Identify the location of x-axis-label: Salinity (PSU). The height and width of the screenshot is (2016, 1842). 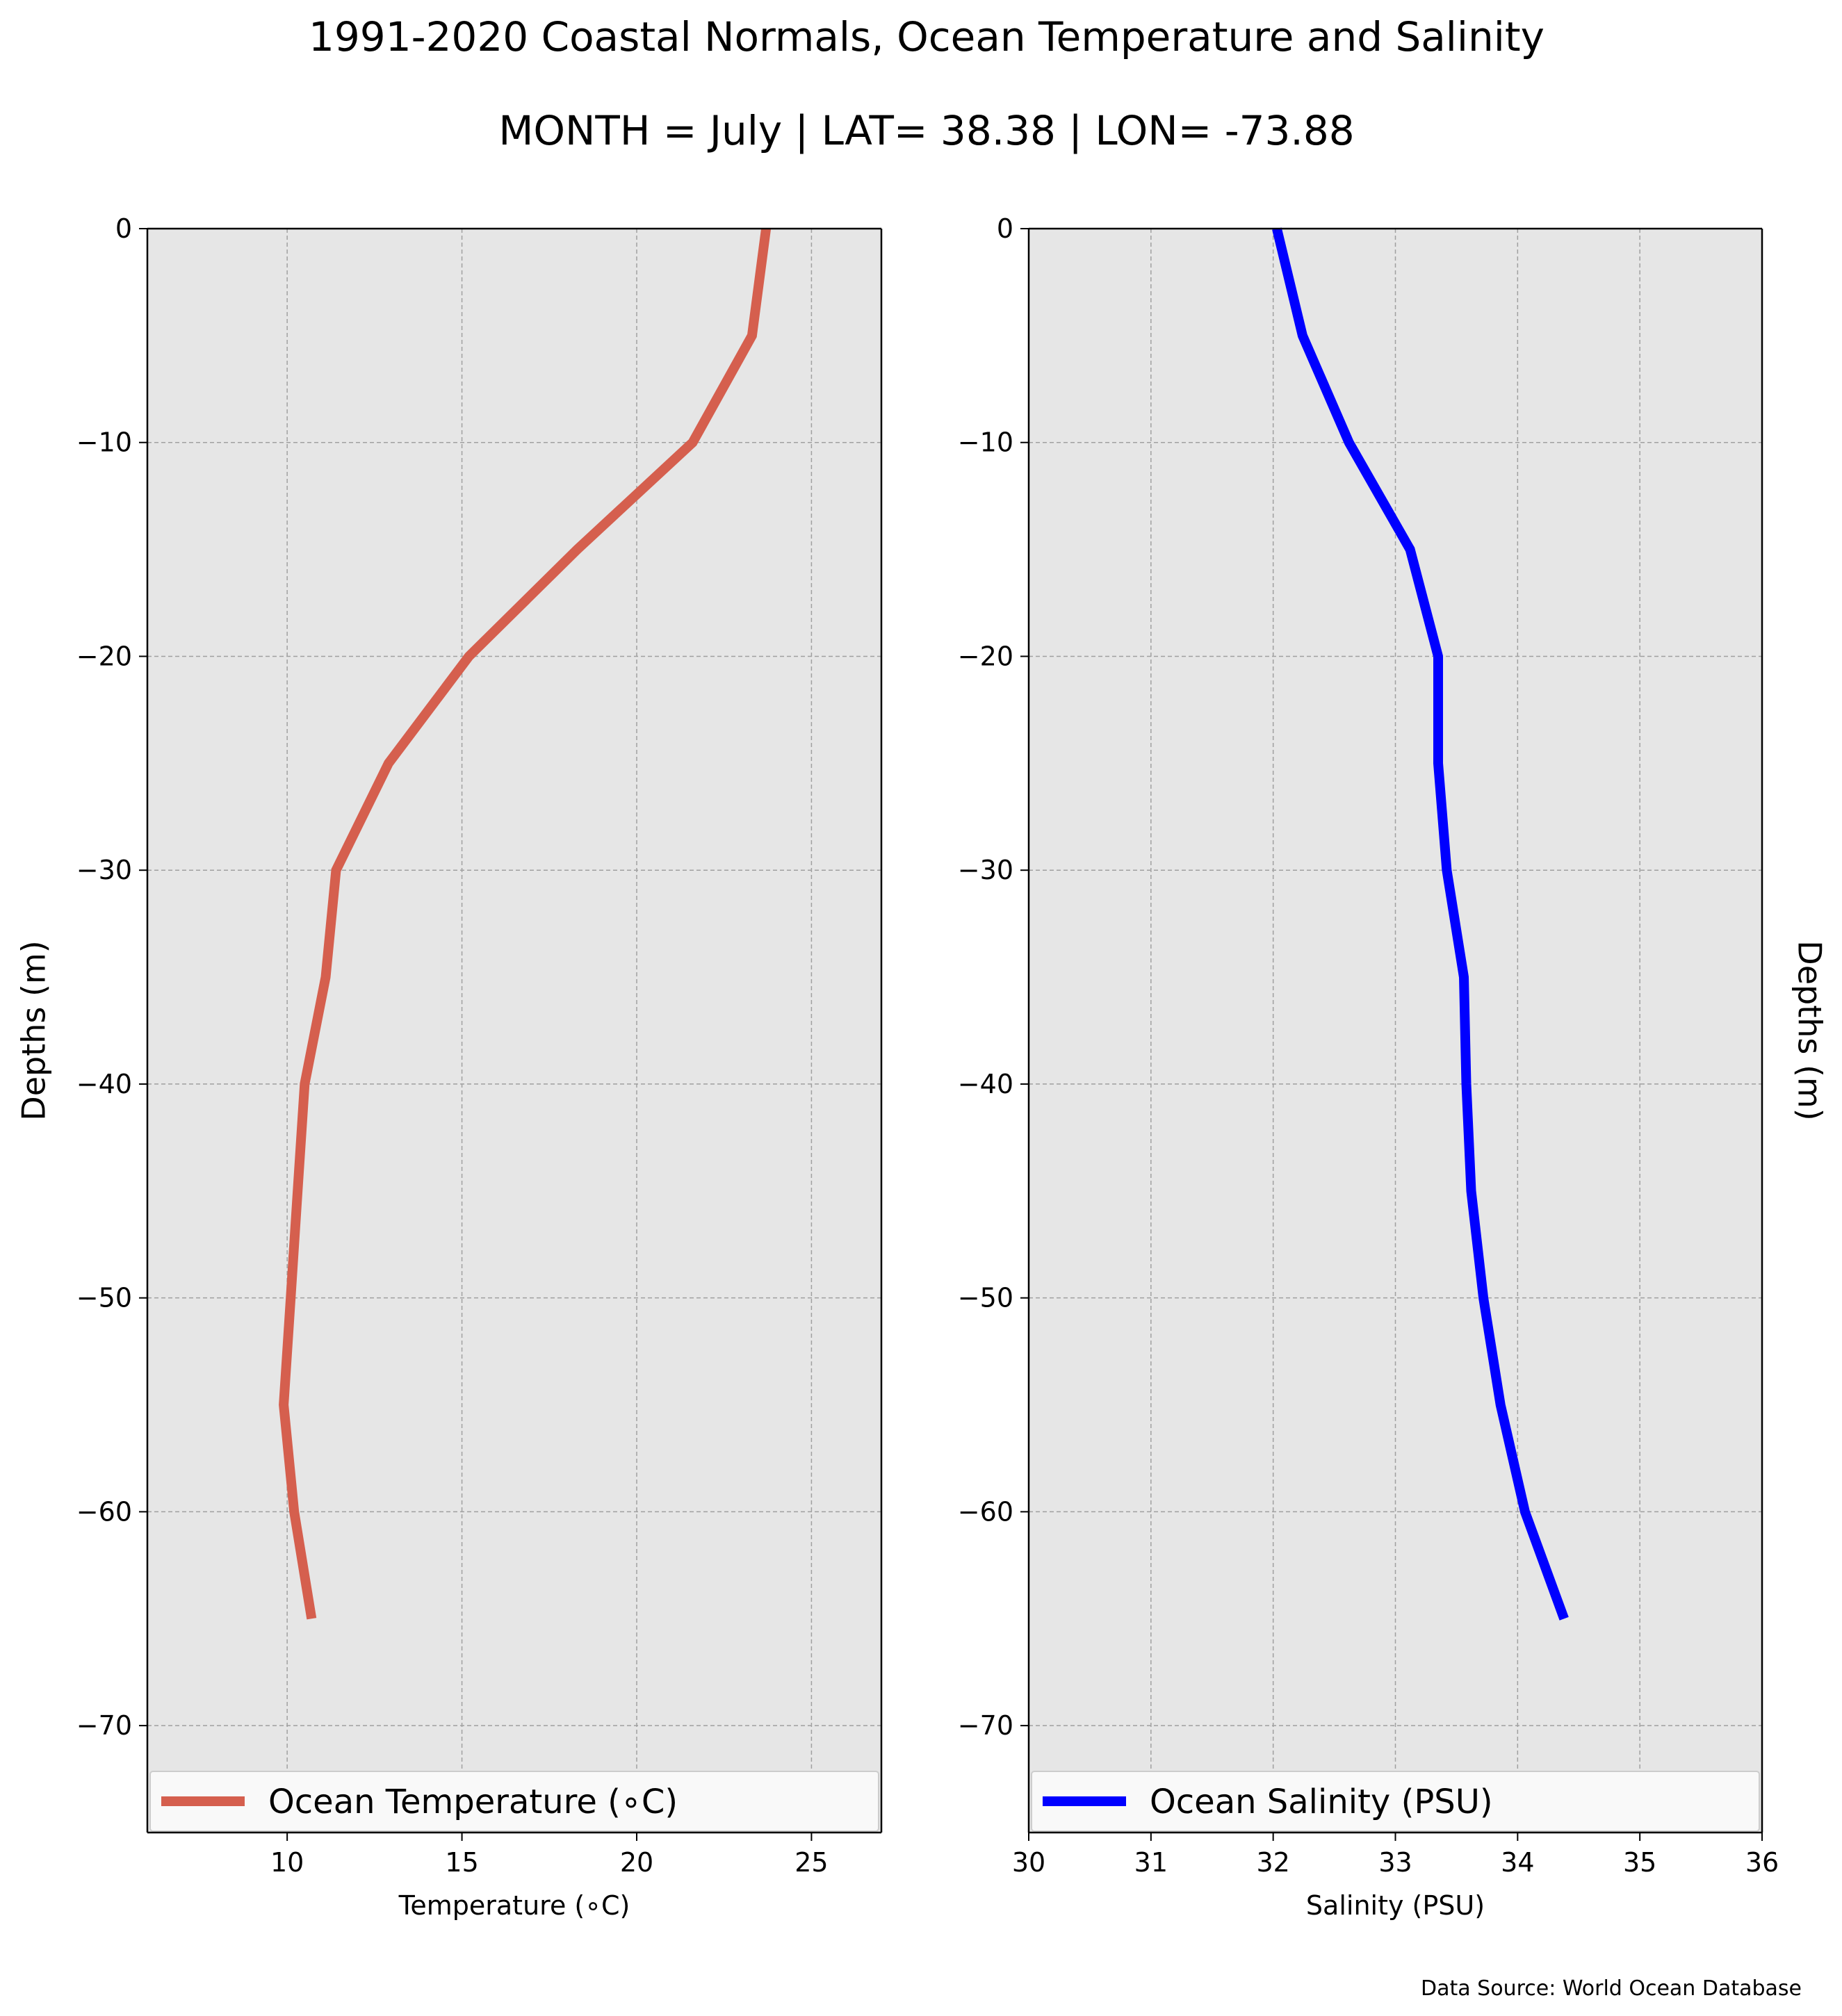
(1395, 1906).